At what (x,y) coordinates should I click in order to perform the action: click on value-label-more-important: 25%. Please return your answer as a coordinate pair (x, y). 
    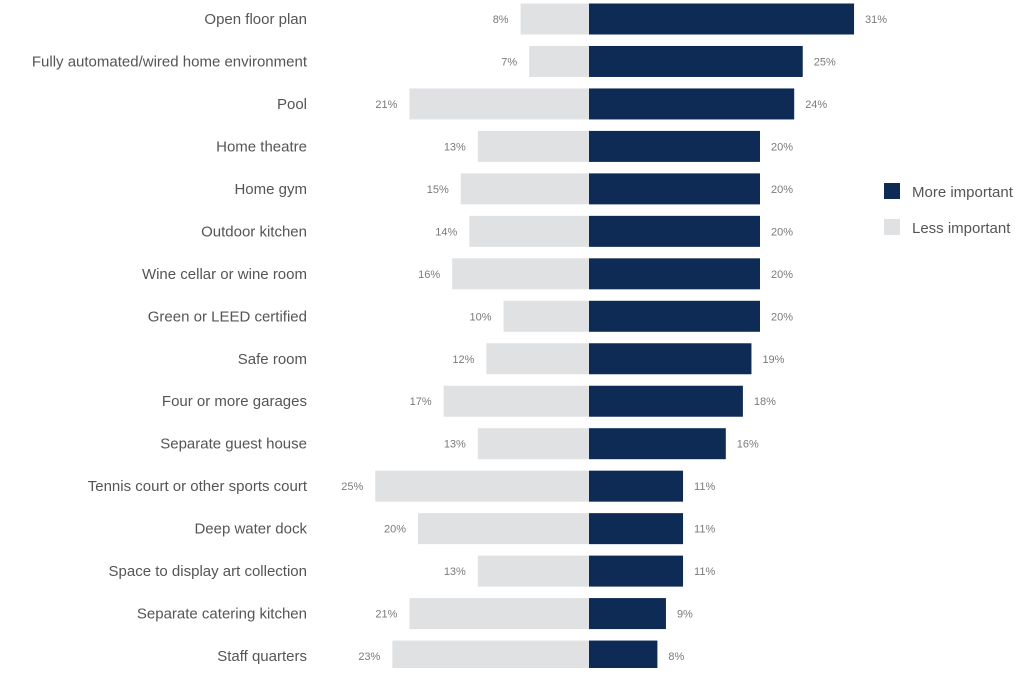
    Looking at the image, I should click on (825, 62).